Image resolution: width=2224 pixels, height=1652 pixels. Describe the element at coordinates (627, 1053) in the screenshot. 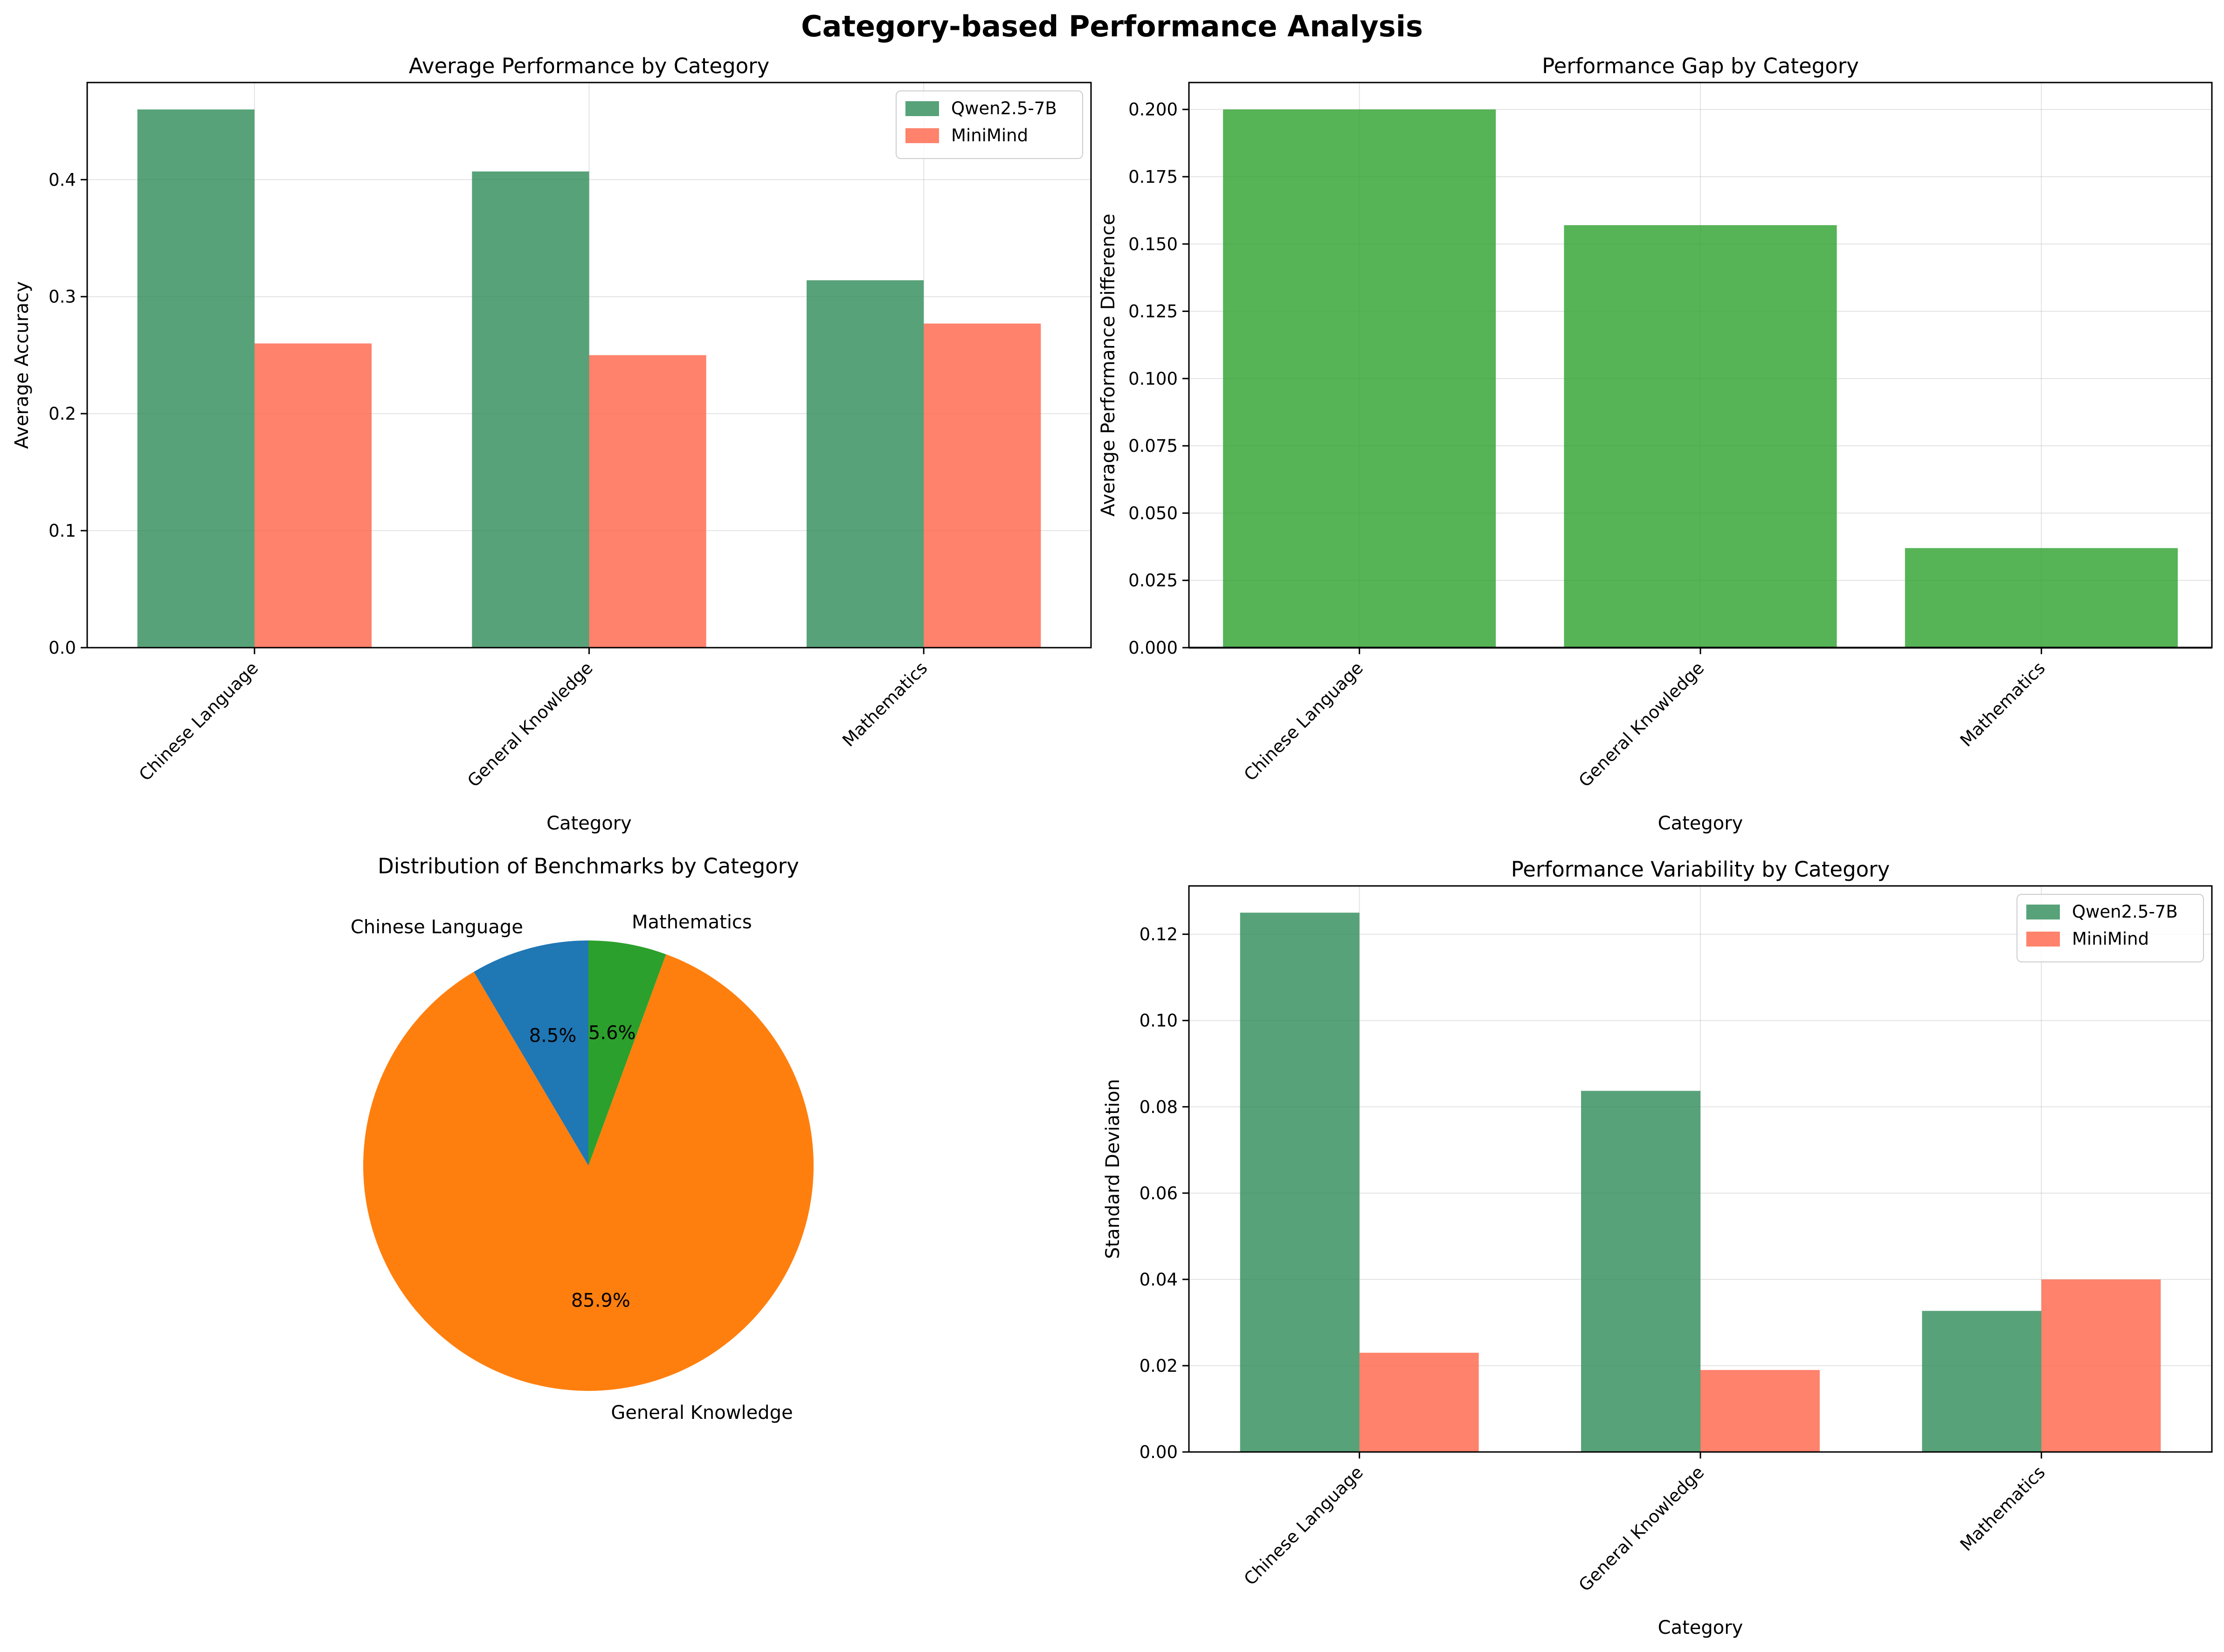

I see `pie-slice-mathematics` at that location.